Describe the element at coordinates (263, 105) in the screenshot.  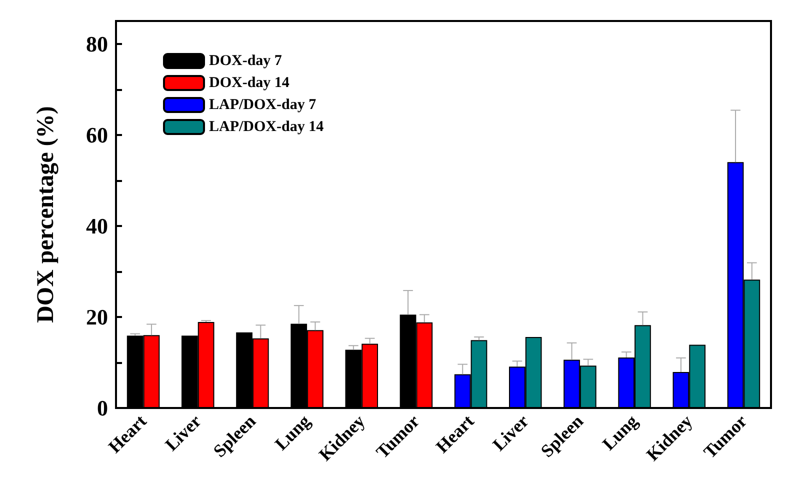
I see `legend-label: LAP/DOX-day 7` at that location.